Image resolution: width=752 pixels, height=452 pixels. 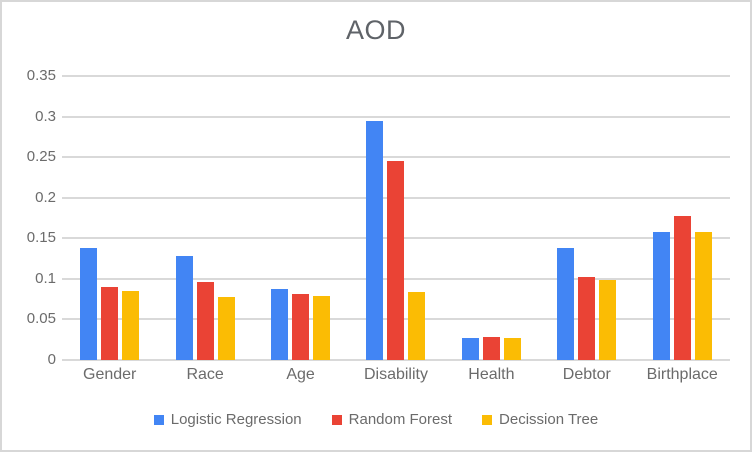 What do you see at coordinates (336, 419) in the screenshot?
I see `legend-swatch-random-forest` at bounding box center [336, 419].